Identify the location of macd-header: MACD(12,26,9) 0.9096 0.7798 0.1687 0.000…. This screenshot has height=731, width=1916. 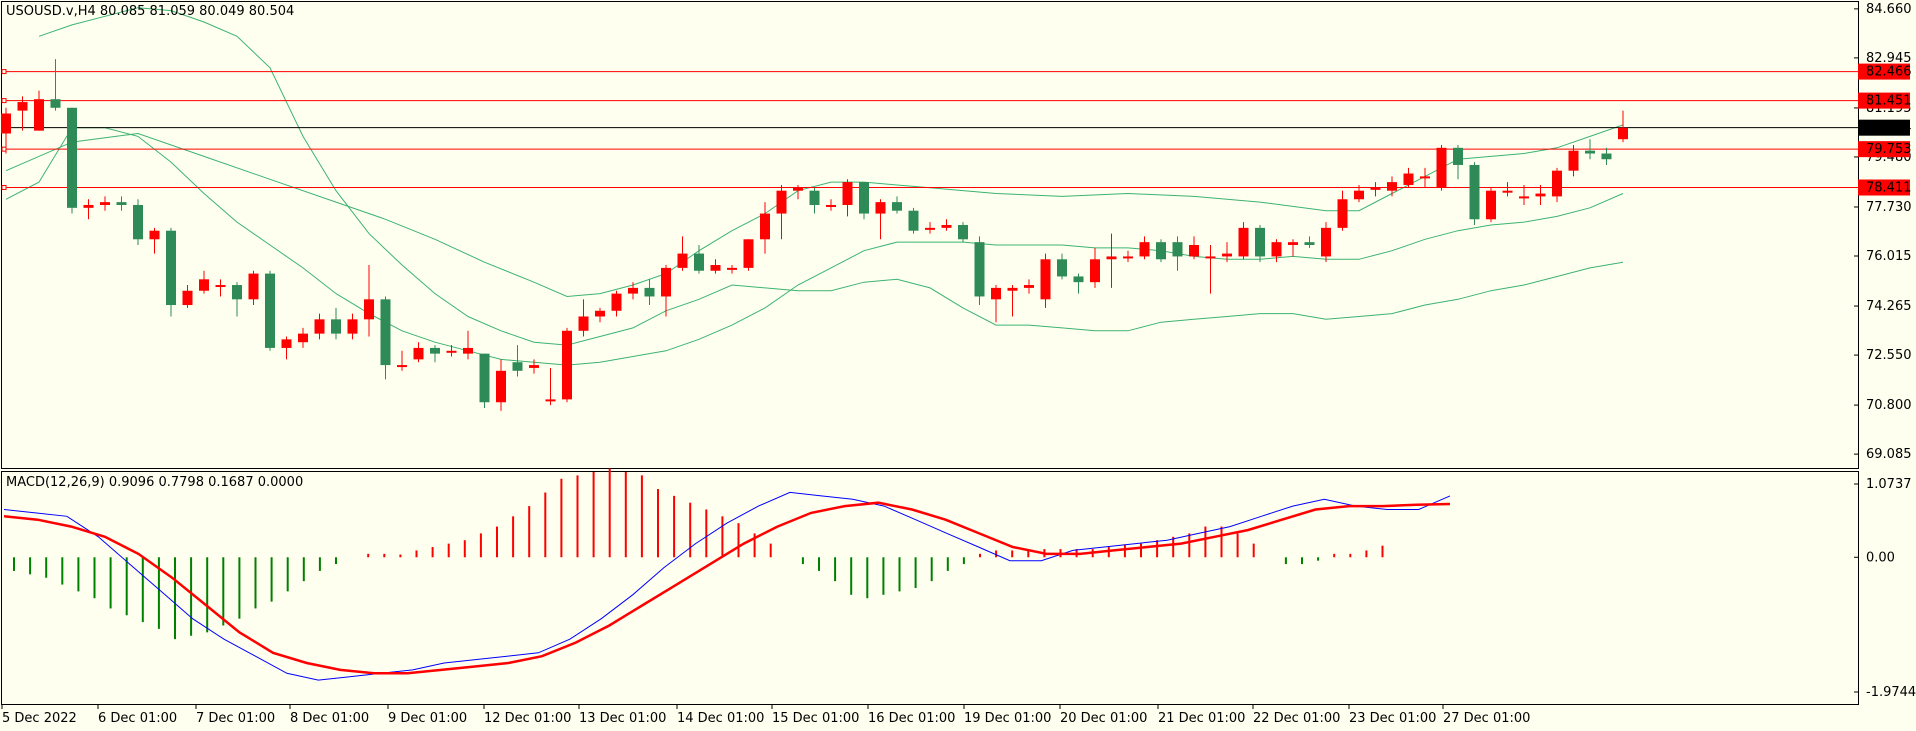
(154, 482).